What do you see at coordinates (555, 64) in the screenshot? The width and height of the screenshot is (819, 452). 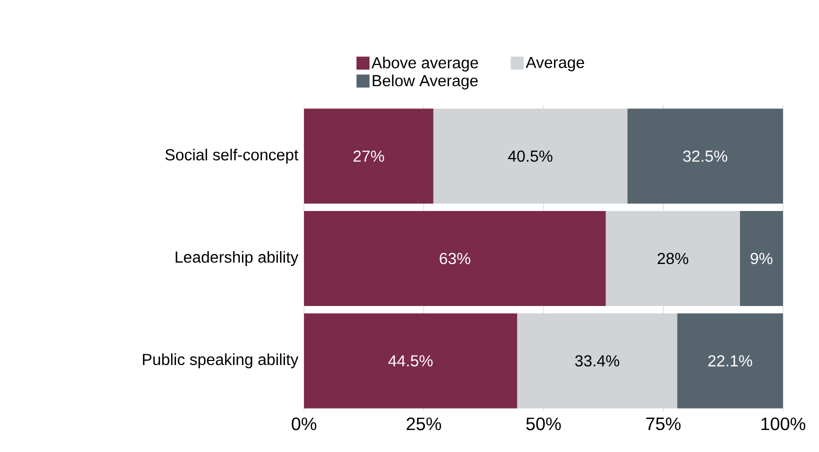 I see `legend-label: Average` at bounding box center [555, 64].